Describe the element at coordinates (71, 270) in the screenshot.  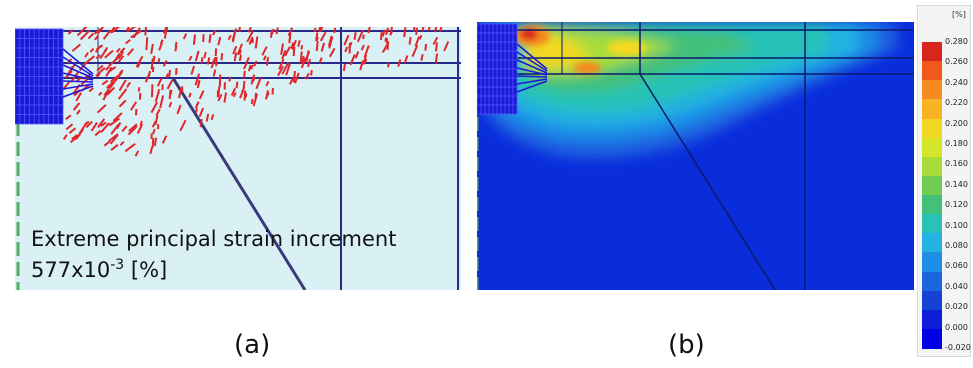
I see `strain-value: 577x10` at that location.